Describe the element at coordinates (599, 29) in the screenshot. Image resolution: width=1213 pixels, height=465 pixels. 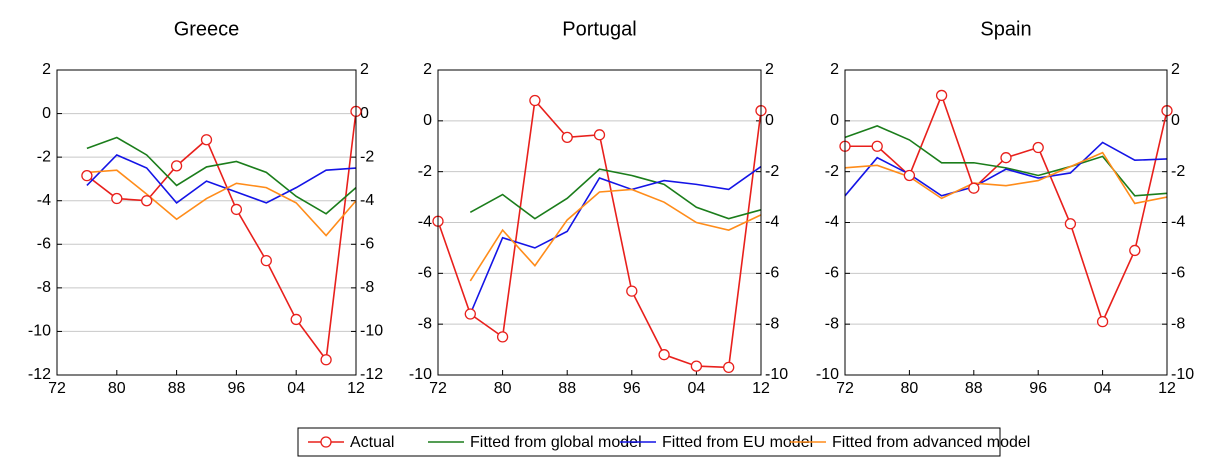
I see `panel-title: Portugal` at that location.